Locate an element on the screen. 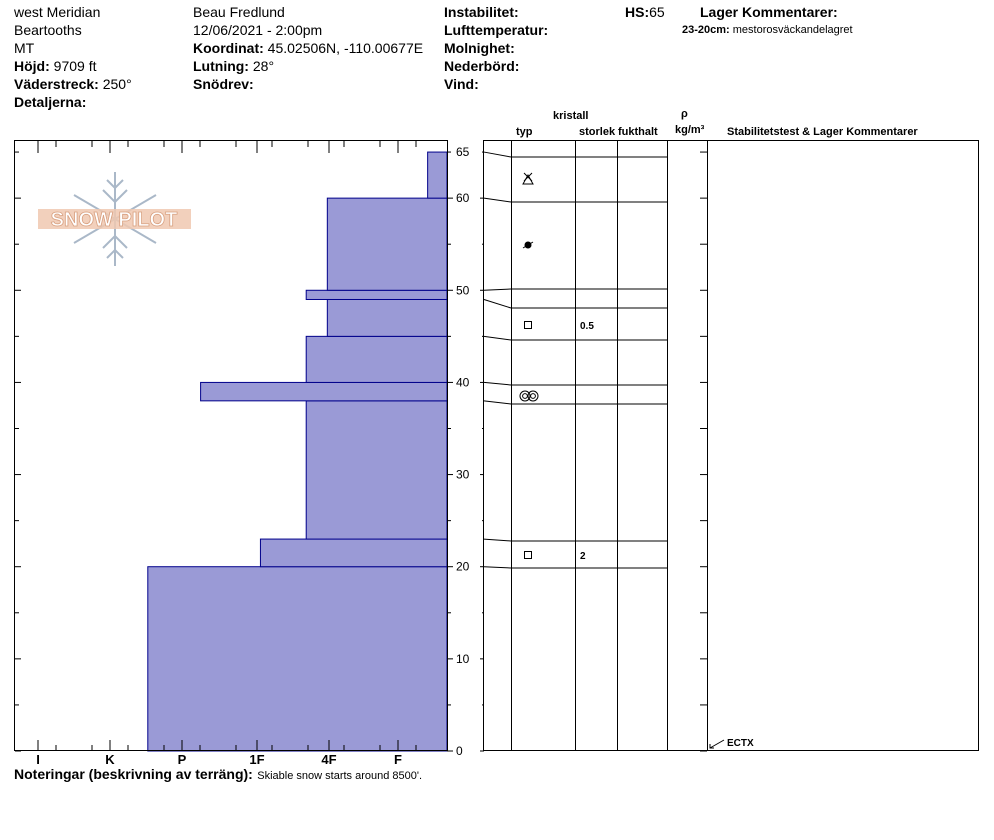 The height and width of the screenshot is (840, 994). layer-comment-text: mestorosväckandelagret is located at coordinates (792, 30).